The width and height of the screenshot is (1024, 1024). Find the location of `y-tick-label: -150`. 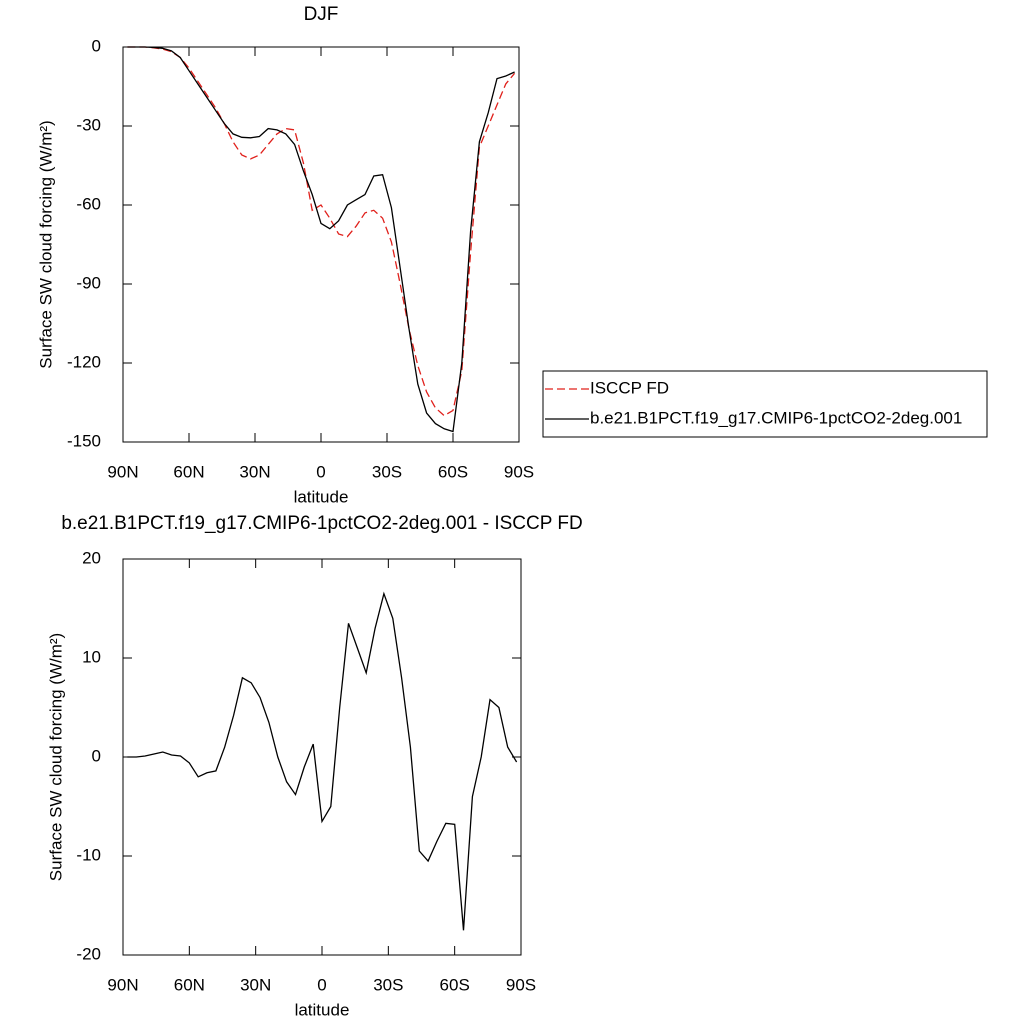

y-tick-label: -150 is located at coordinates (84, 440).